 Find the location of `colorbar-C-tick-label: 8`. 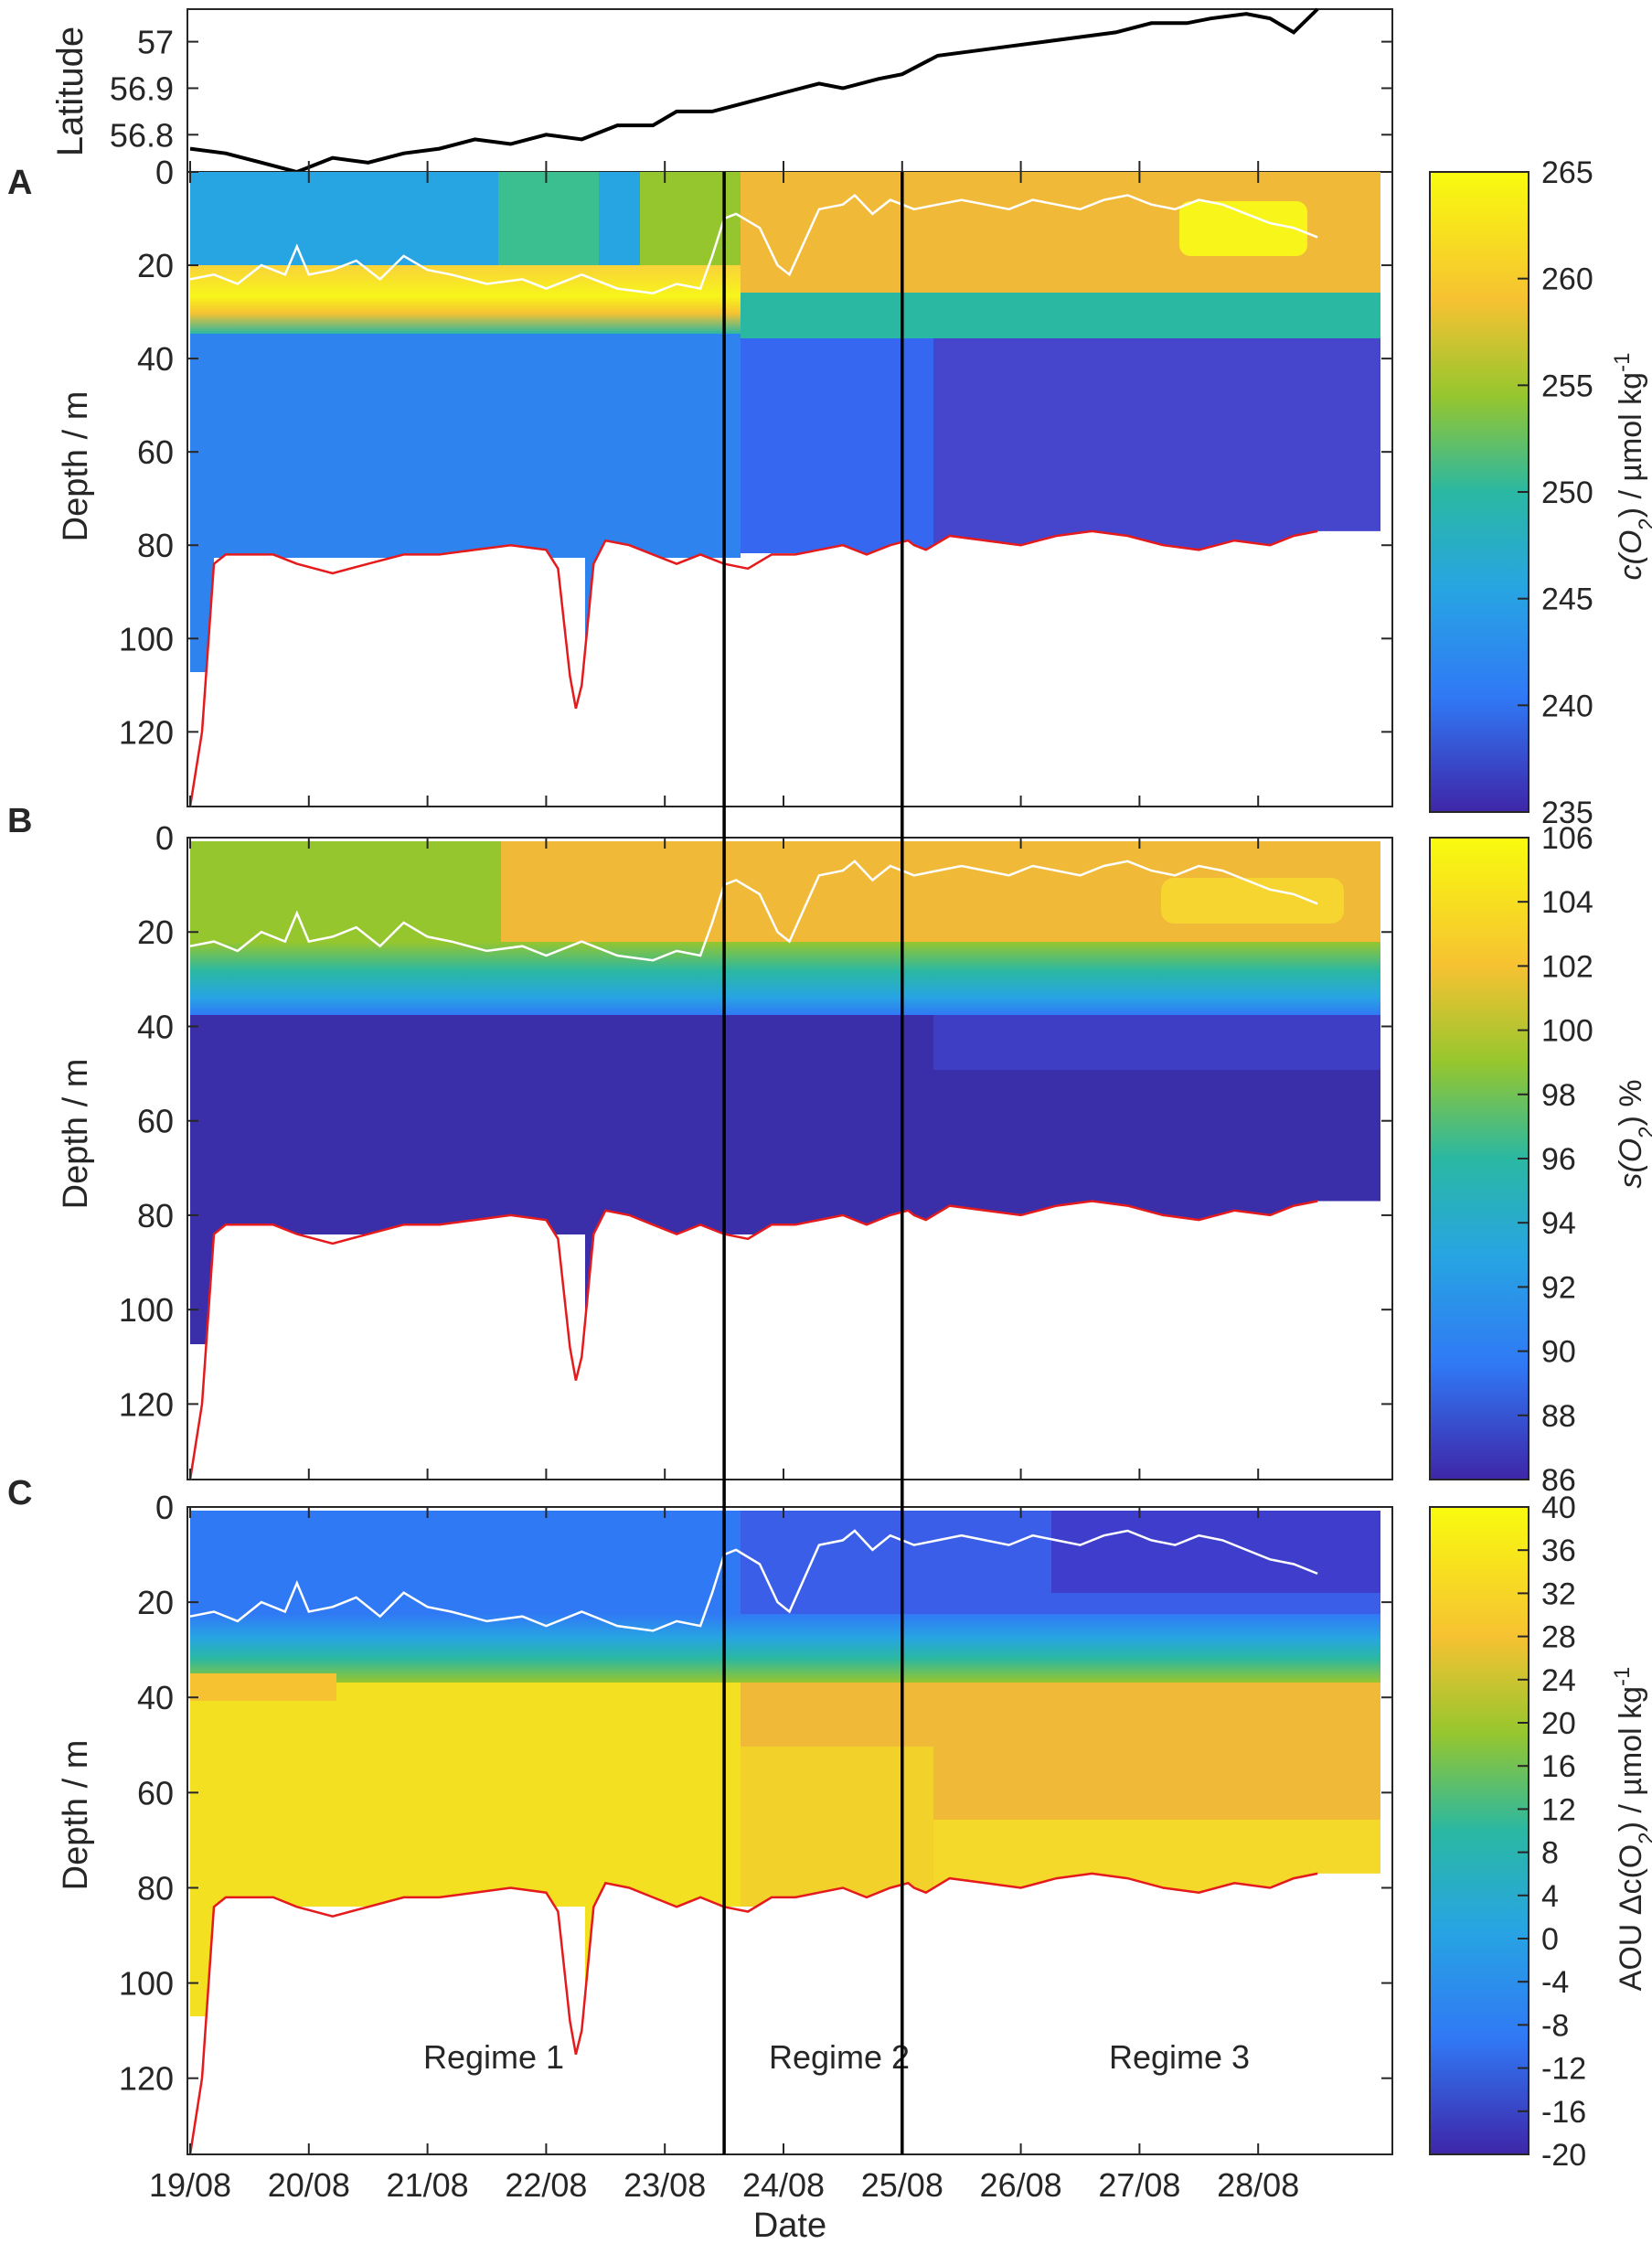

colorbar-C-tick-label: 8 is located at coordinates (1550, 1853).